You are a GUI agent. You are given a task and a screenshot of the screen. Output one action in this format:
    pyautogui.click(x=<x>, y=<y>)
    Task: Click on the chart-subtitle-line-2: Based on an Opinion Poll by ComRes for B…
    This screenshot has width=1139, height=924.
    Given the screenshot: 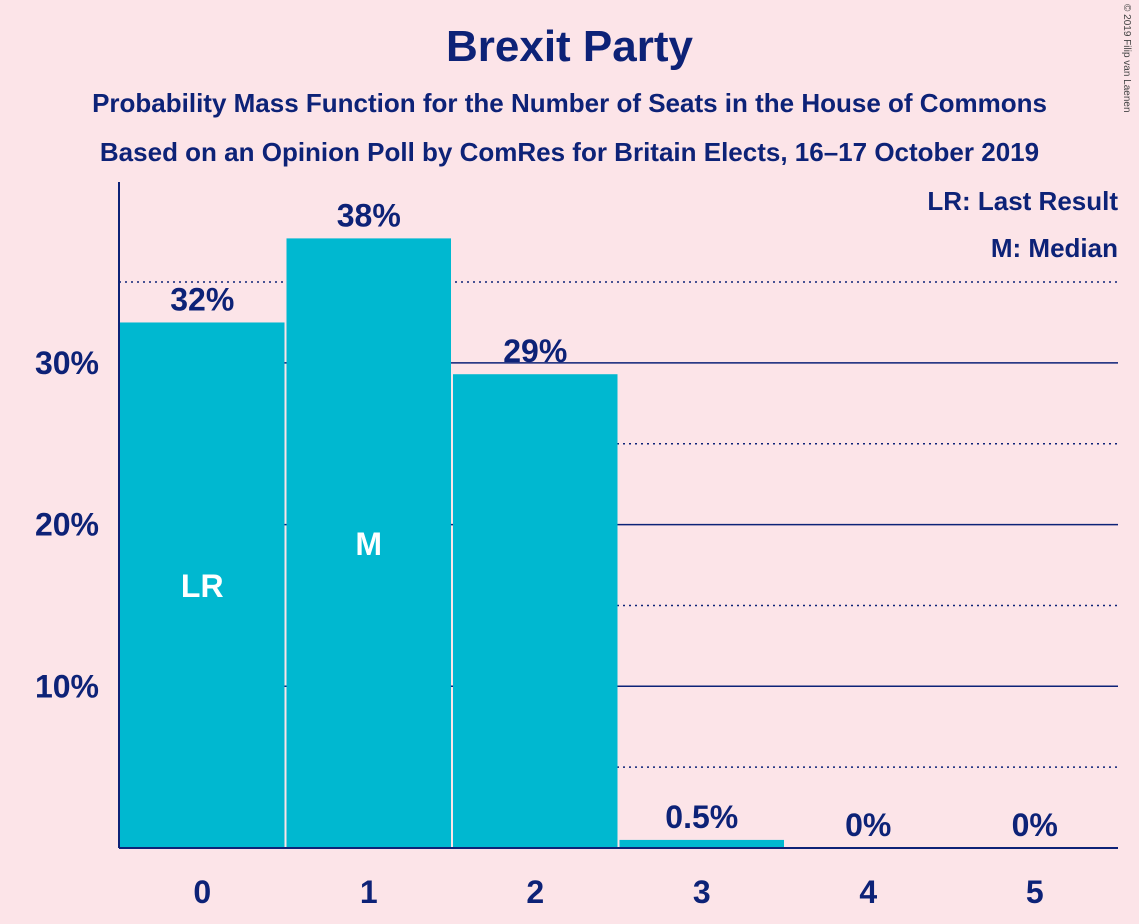 What is the action you would take?
    pyautogui.click(x=569, y=152)
    